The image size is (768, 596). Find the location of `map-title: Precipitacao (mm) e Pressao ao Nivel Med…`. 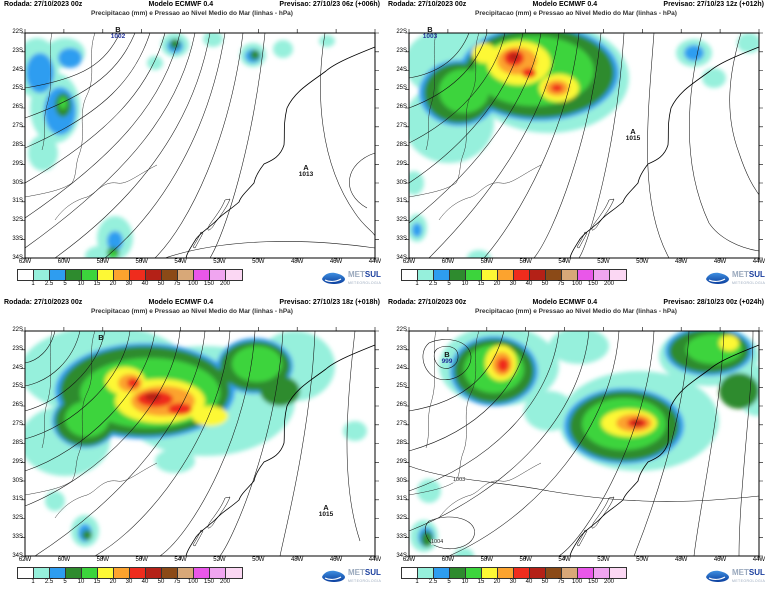

map-title: Precipitacao (mm) e Pressao ao Nivel Med… is located at coordinates (192, 13).